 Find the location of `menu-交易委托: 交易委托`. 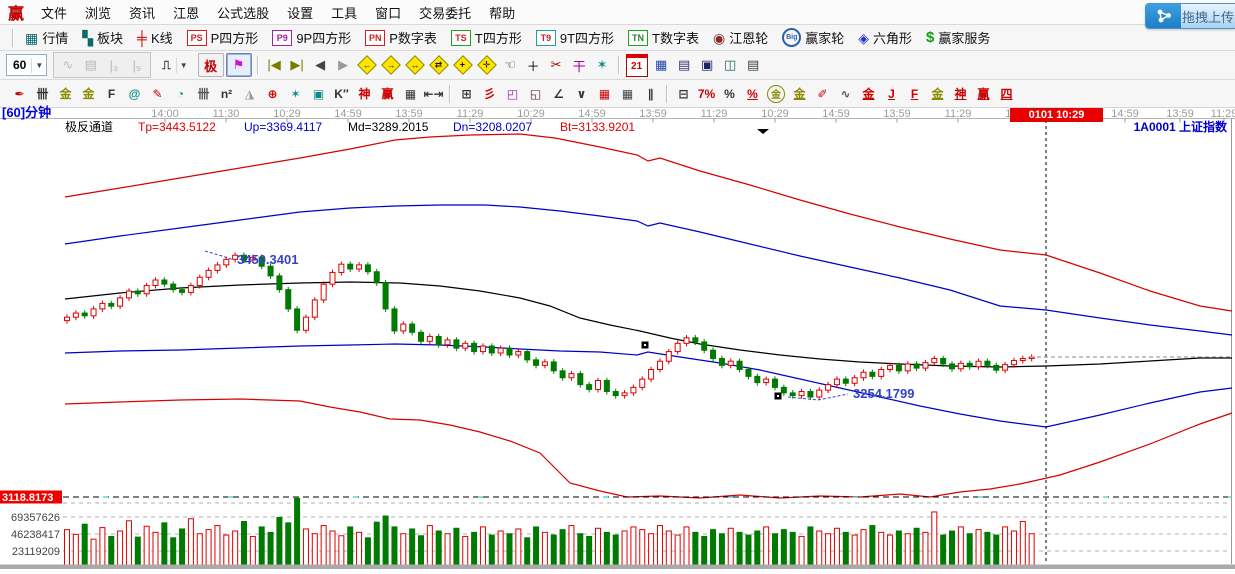

menu-交易委托: 交易委托 is located at coordinates (445, 13).